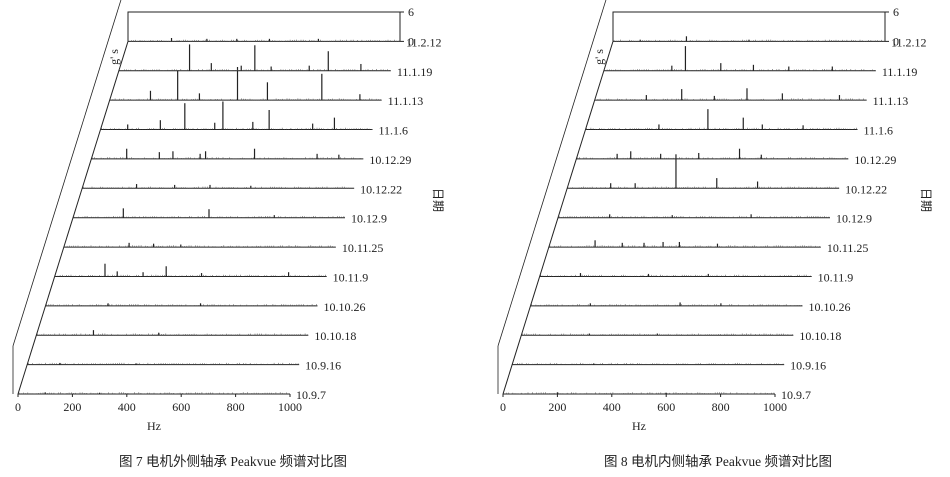 Image resolution: width=950 pixels, height=477 pixels. Describe the element at coordinates (411, 41) in the screenshot. I see `y-tick-label: 0` at that location.